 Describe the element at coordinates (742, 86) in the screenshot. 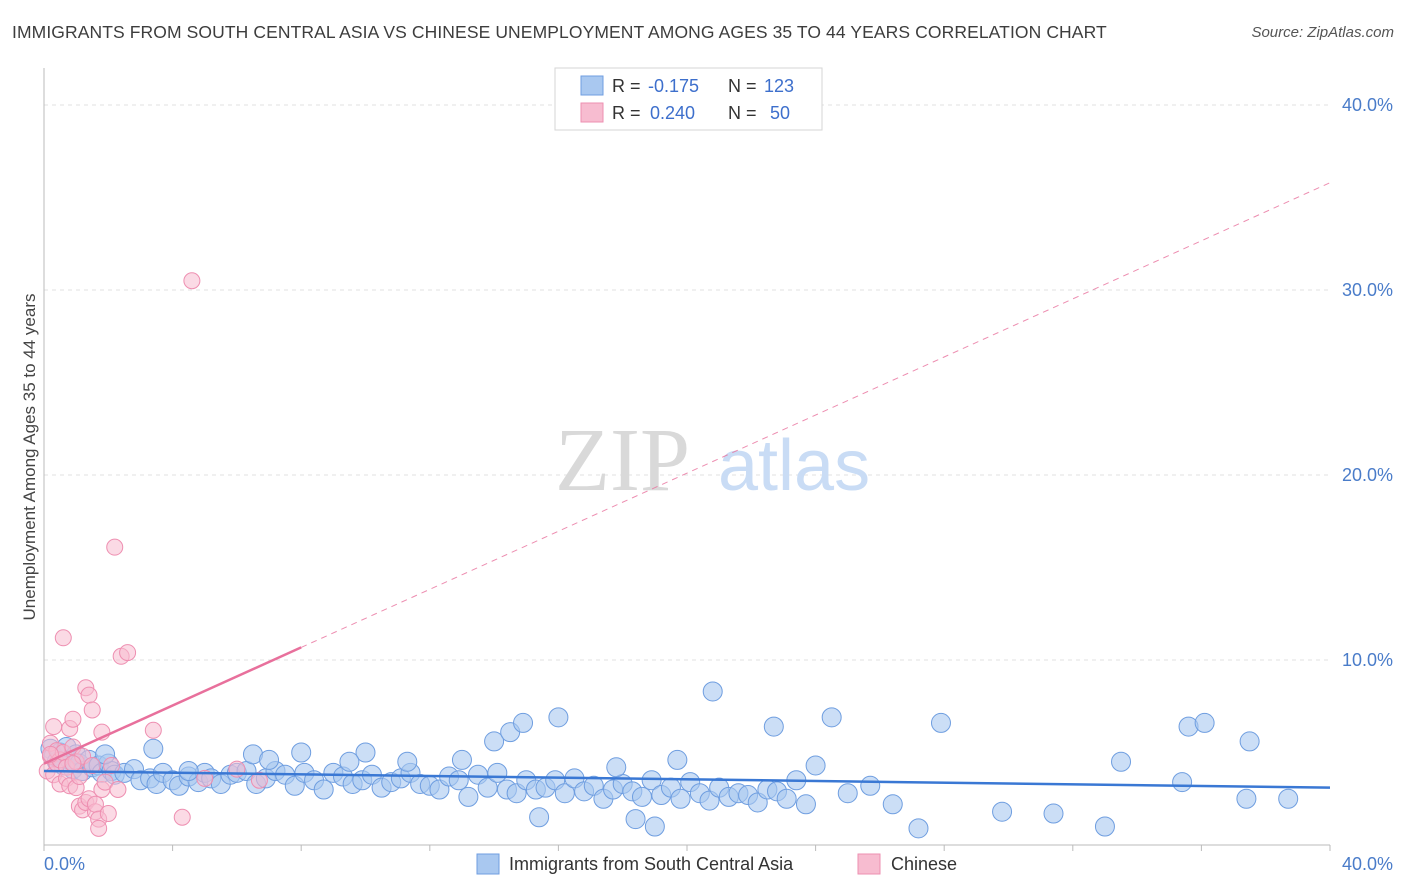

I see `legend-n-label-1: N =` at that location.